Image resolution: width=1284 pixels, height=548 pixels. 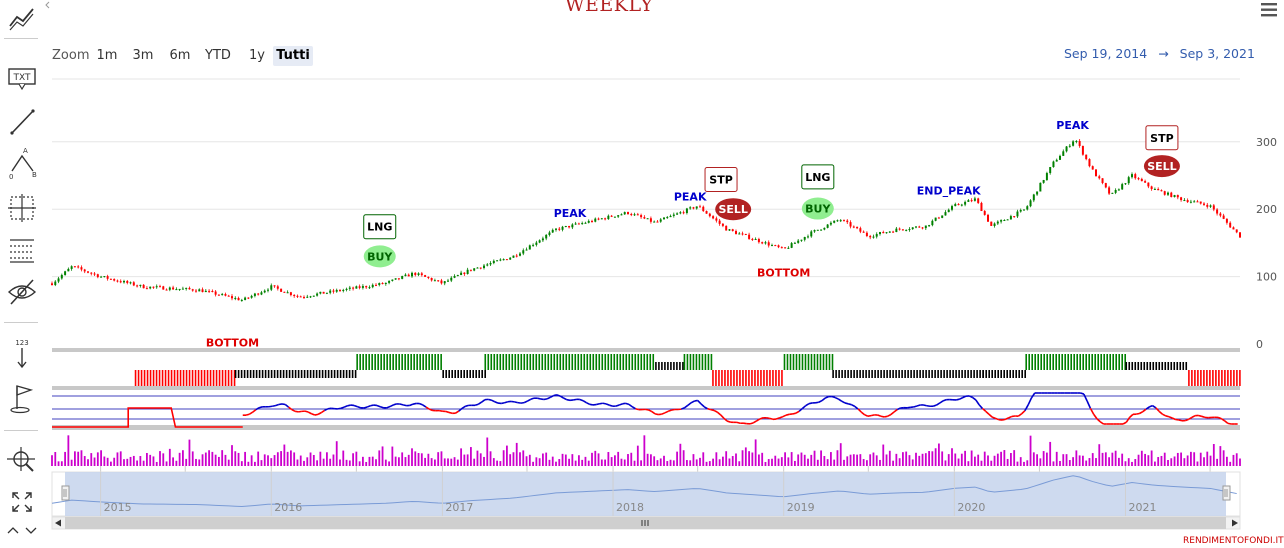 What do you see at coordinates (107, 55) in the screenshot?
I see `zoom-1m-button: 1m` at bounding box center [107, 55].